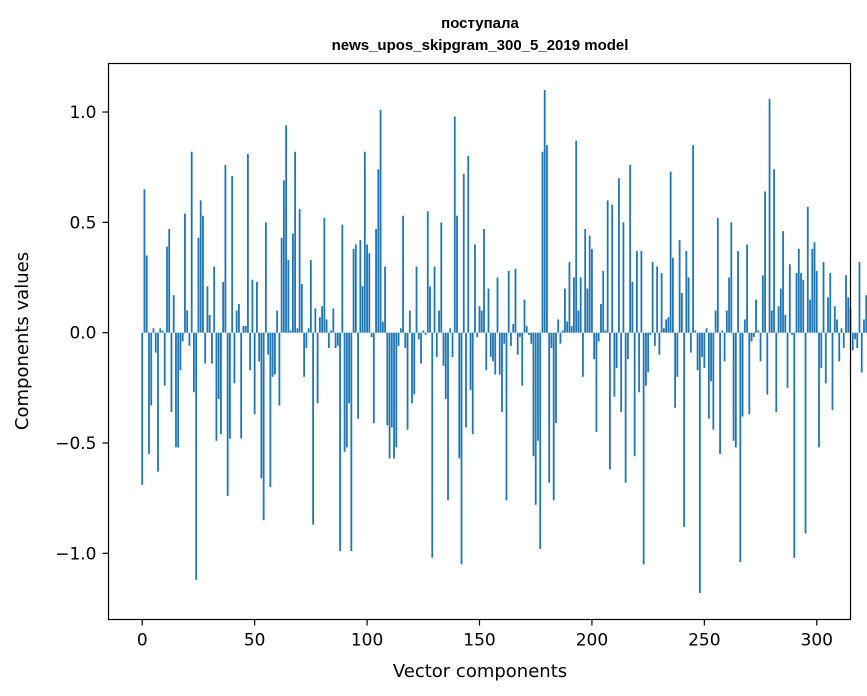 The image size is (867, 696). What do you see at coordinates (75, 444) in the screenshot?
I see `y-tick-label: −0.5` at bounding box center [75, 444].